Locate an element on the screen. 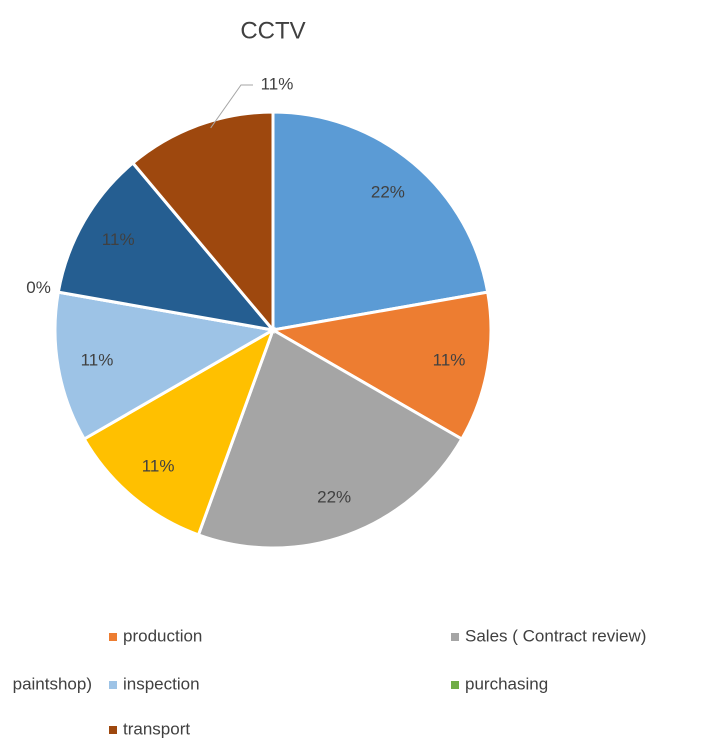  legend-label: paintshop) is located at coordinates (52, 683).